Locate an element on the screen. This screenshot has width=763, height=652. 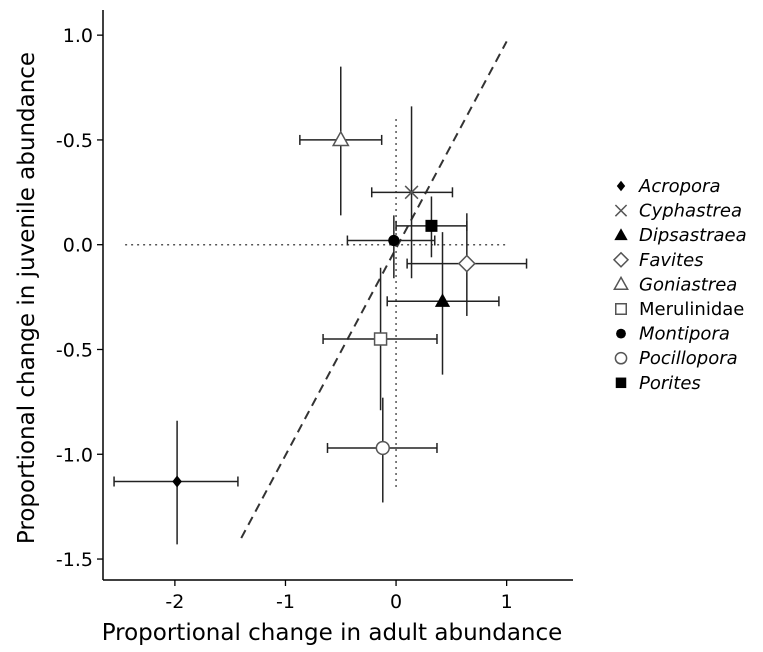
point-favites is located at coordinates (466, 263).